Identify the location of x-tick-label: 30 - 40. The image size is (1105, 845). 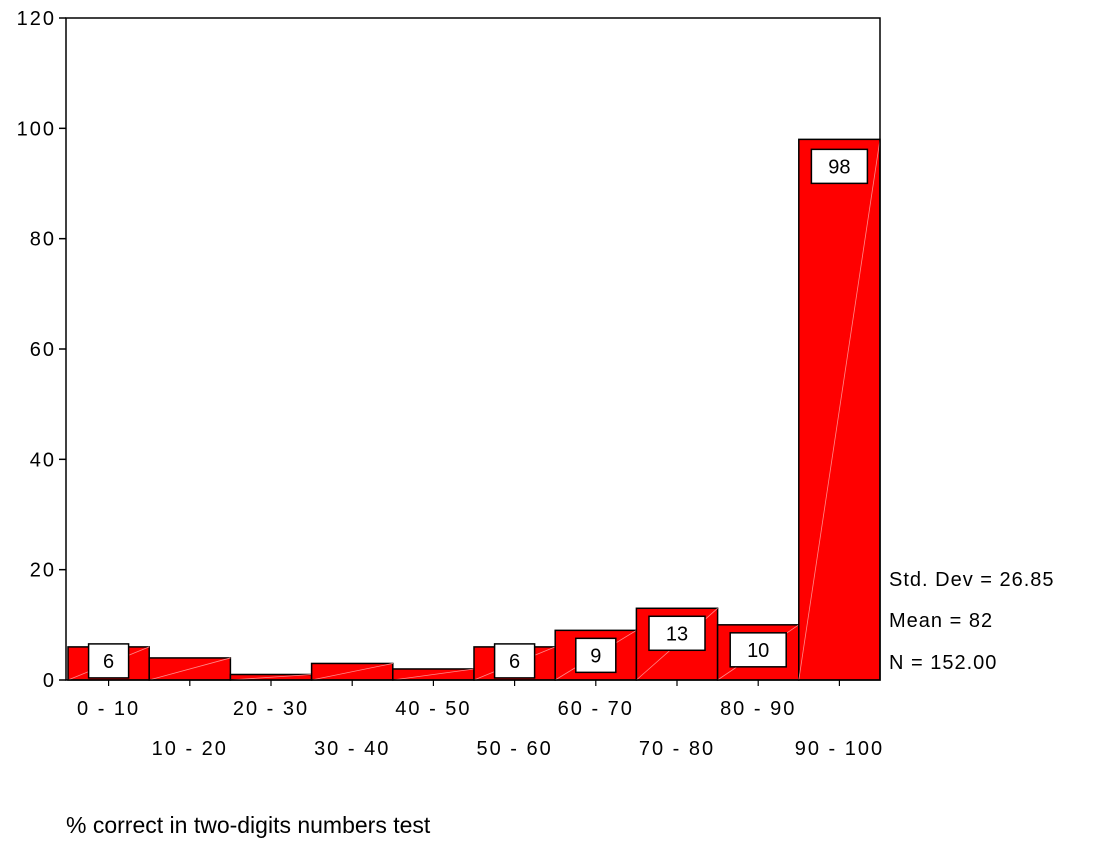
(352, 749).